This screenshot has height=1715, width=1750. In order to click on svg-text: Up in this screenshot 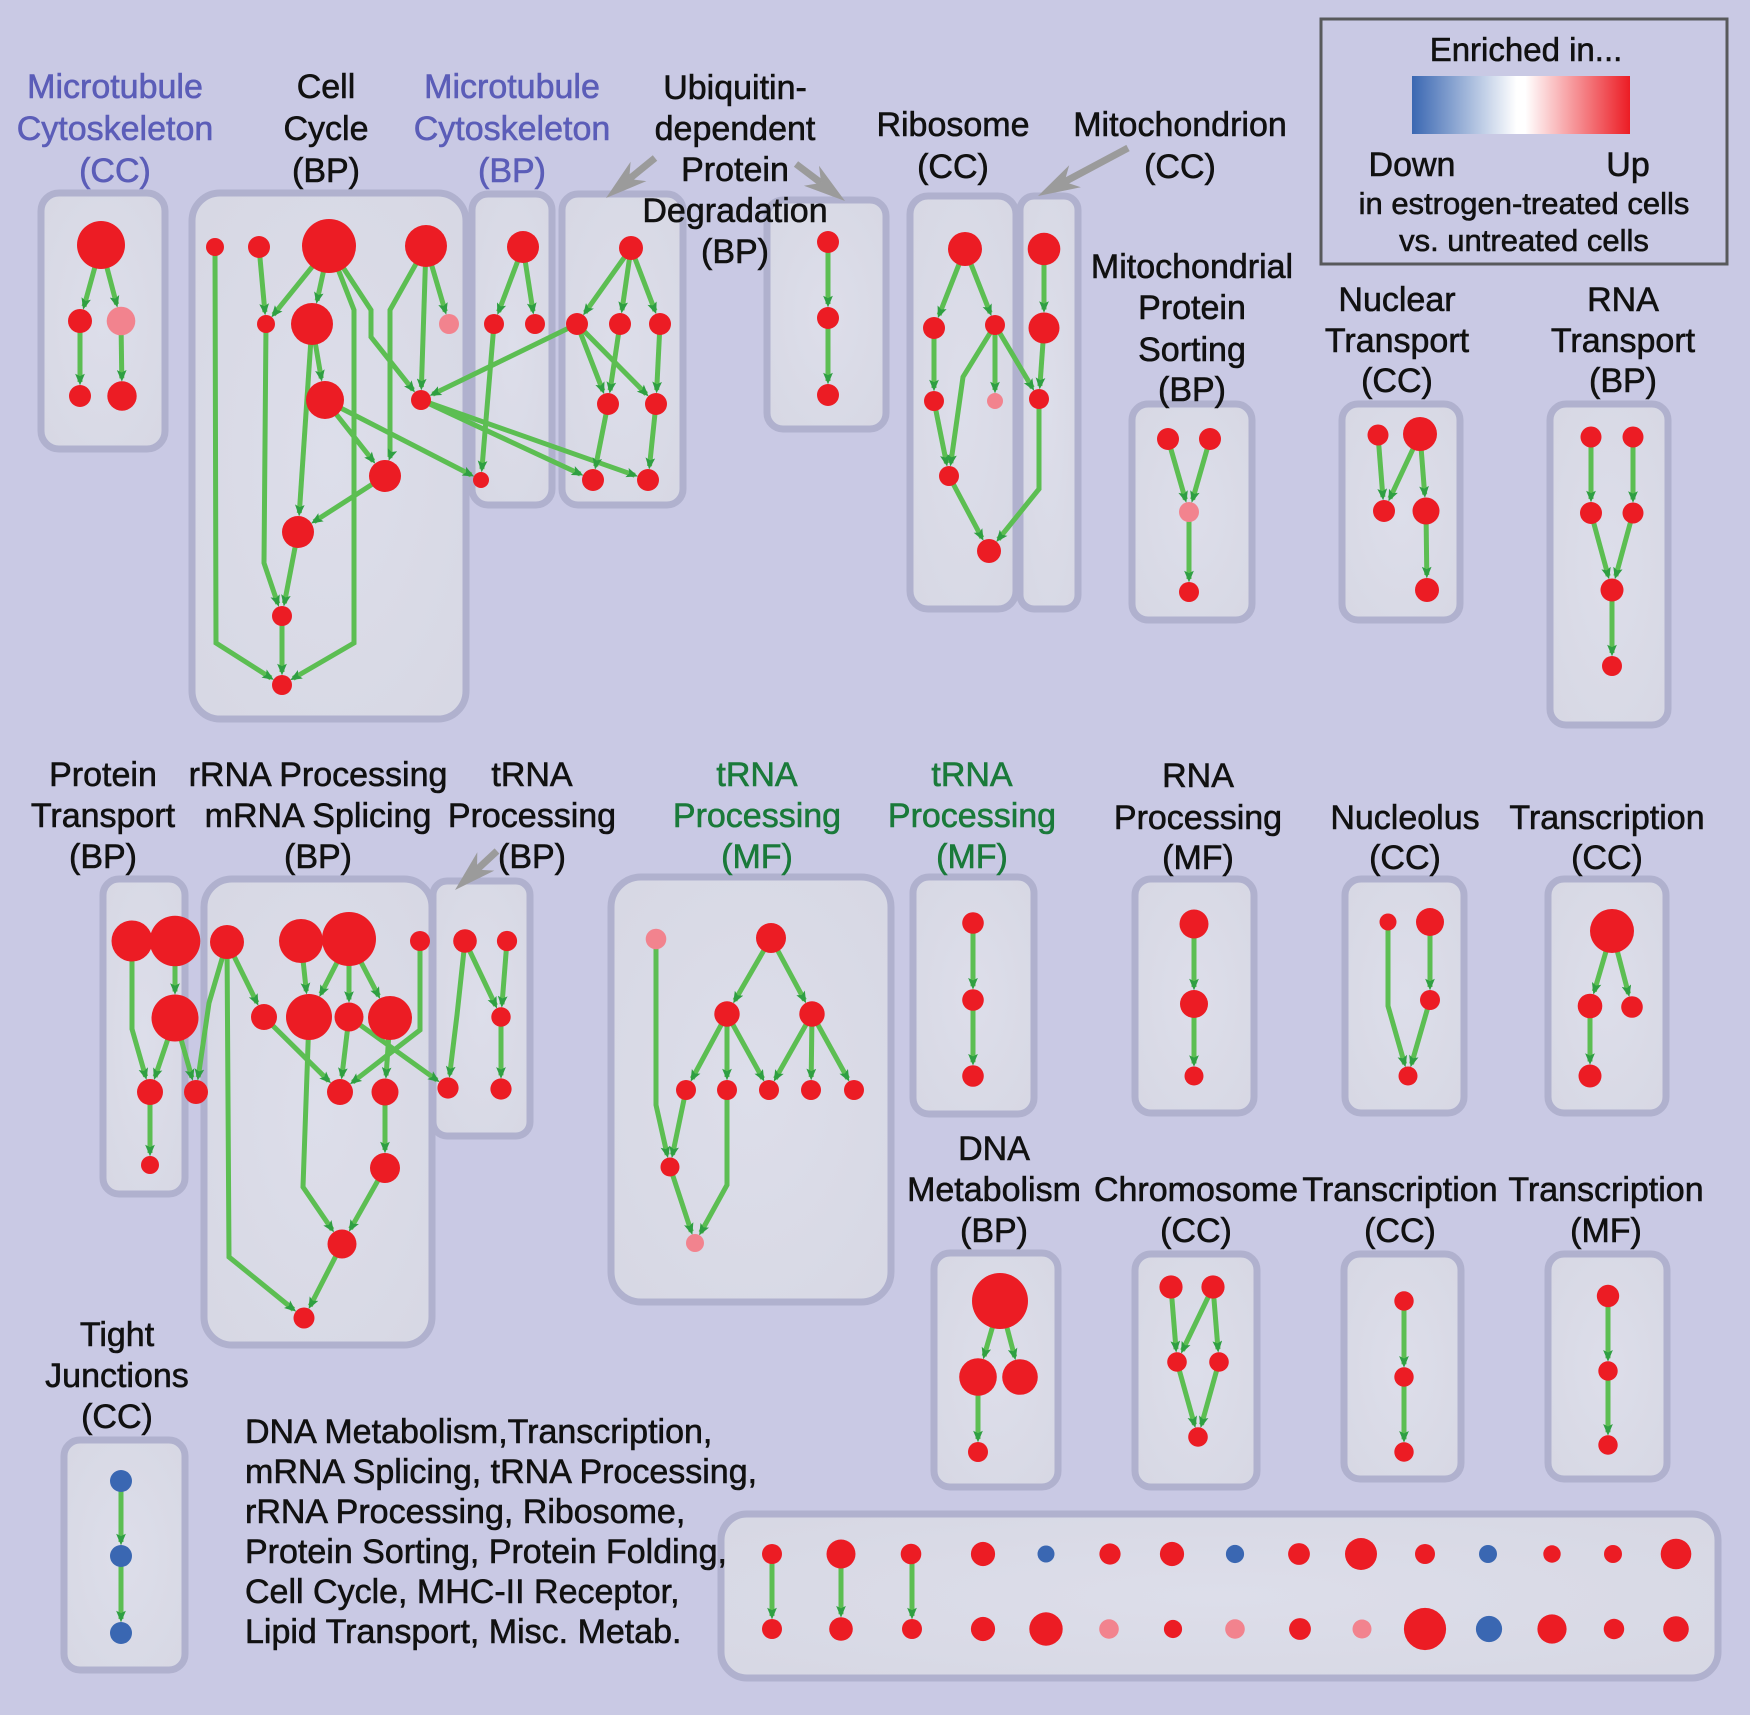, I will do `click(1627, 165)`.